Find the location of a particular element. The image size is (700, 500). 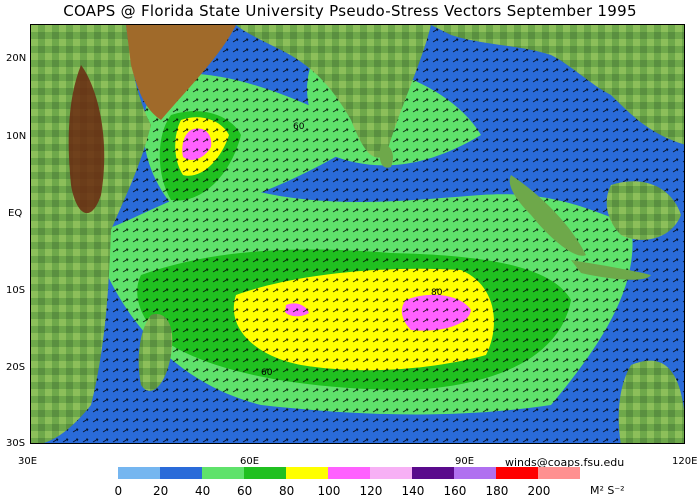

southeast-asia is located at coordinates (557, 85).